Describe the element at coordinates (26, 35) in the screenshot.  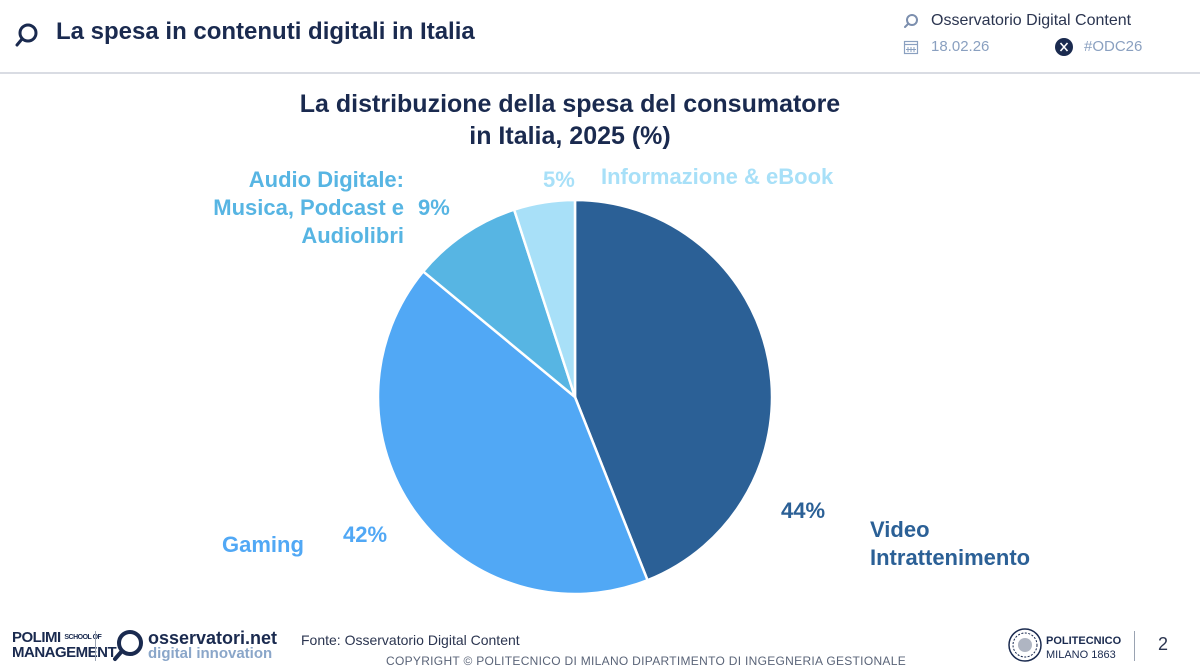
I see `observatory-logo-icon` at that location.